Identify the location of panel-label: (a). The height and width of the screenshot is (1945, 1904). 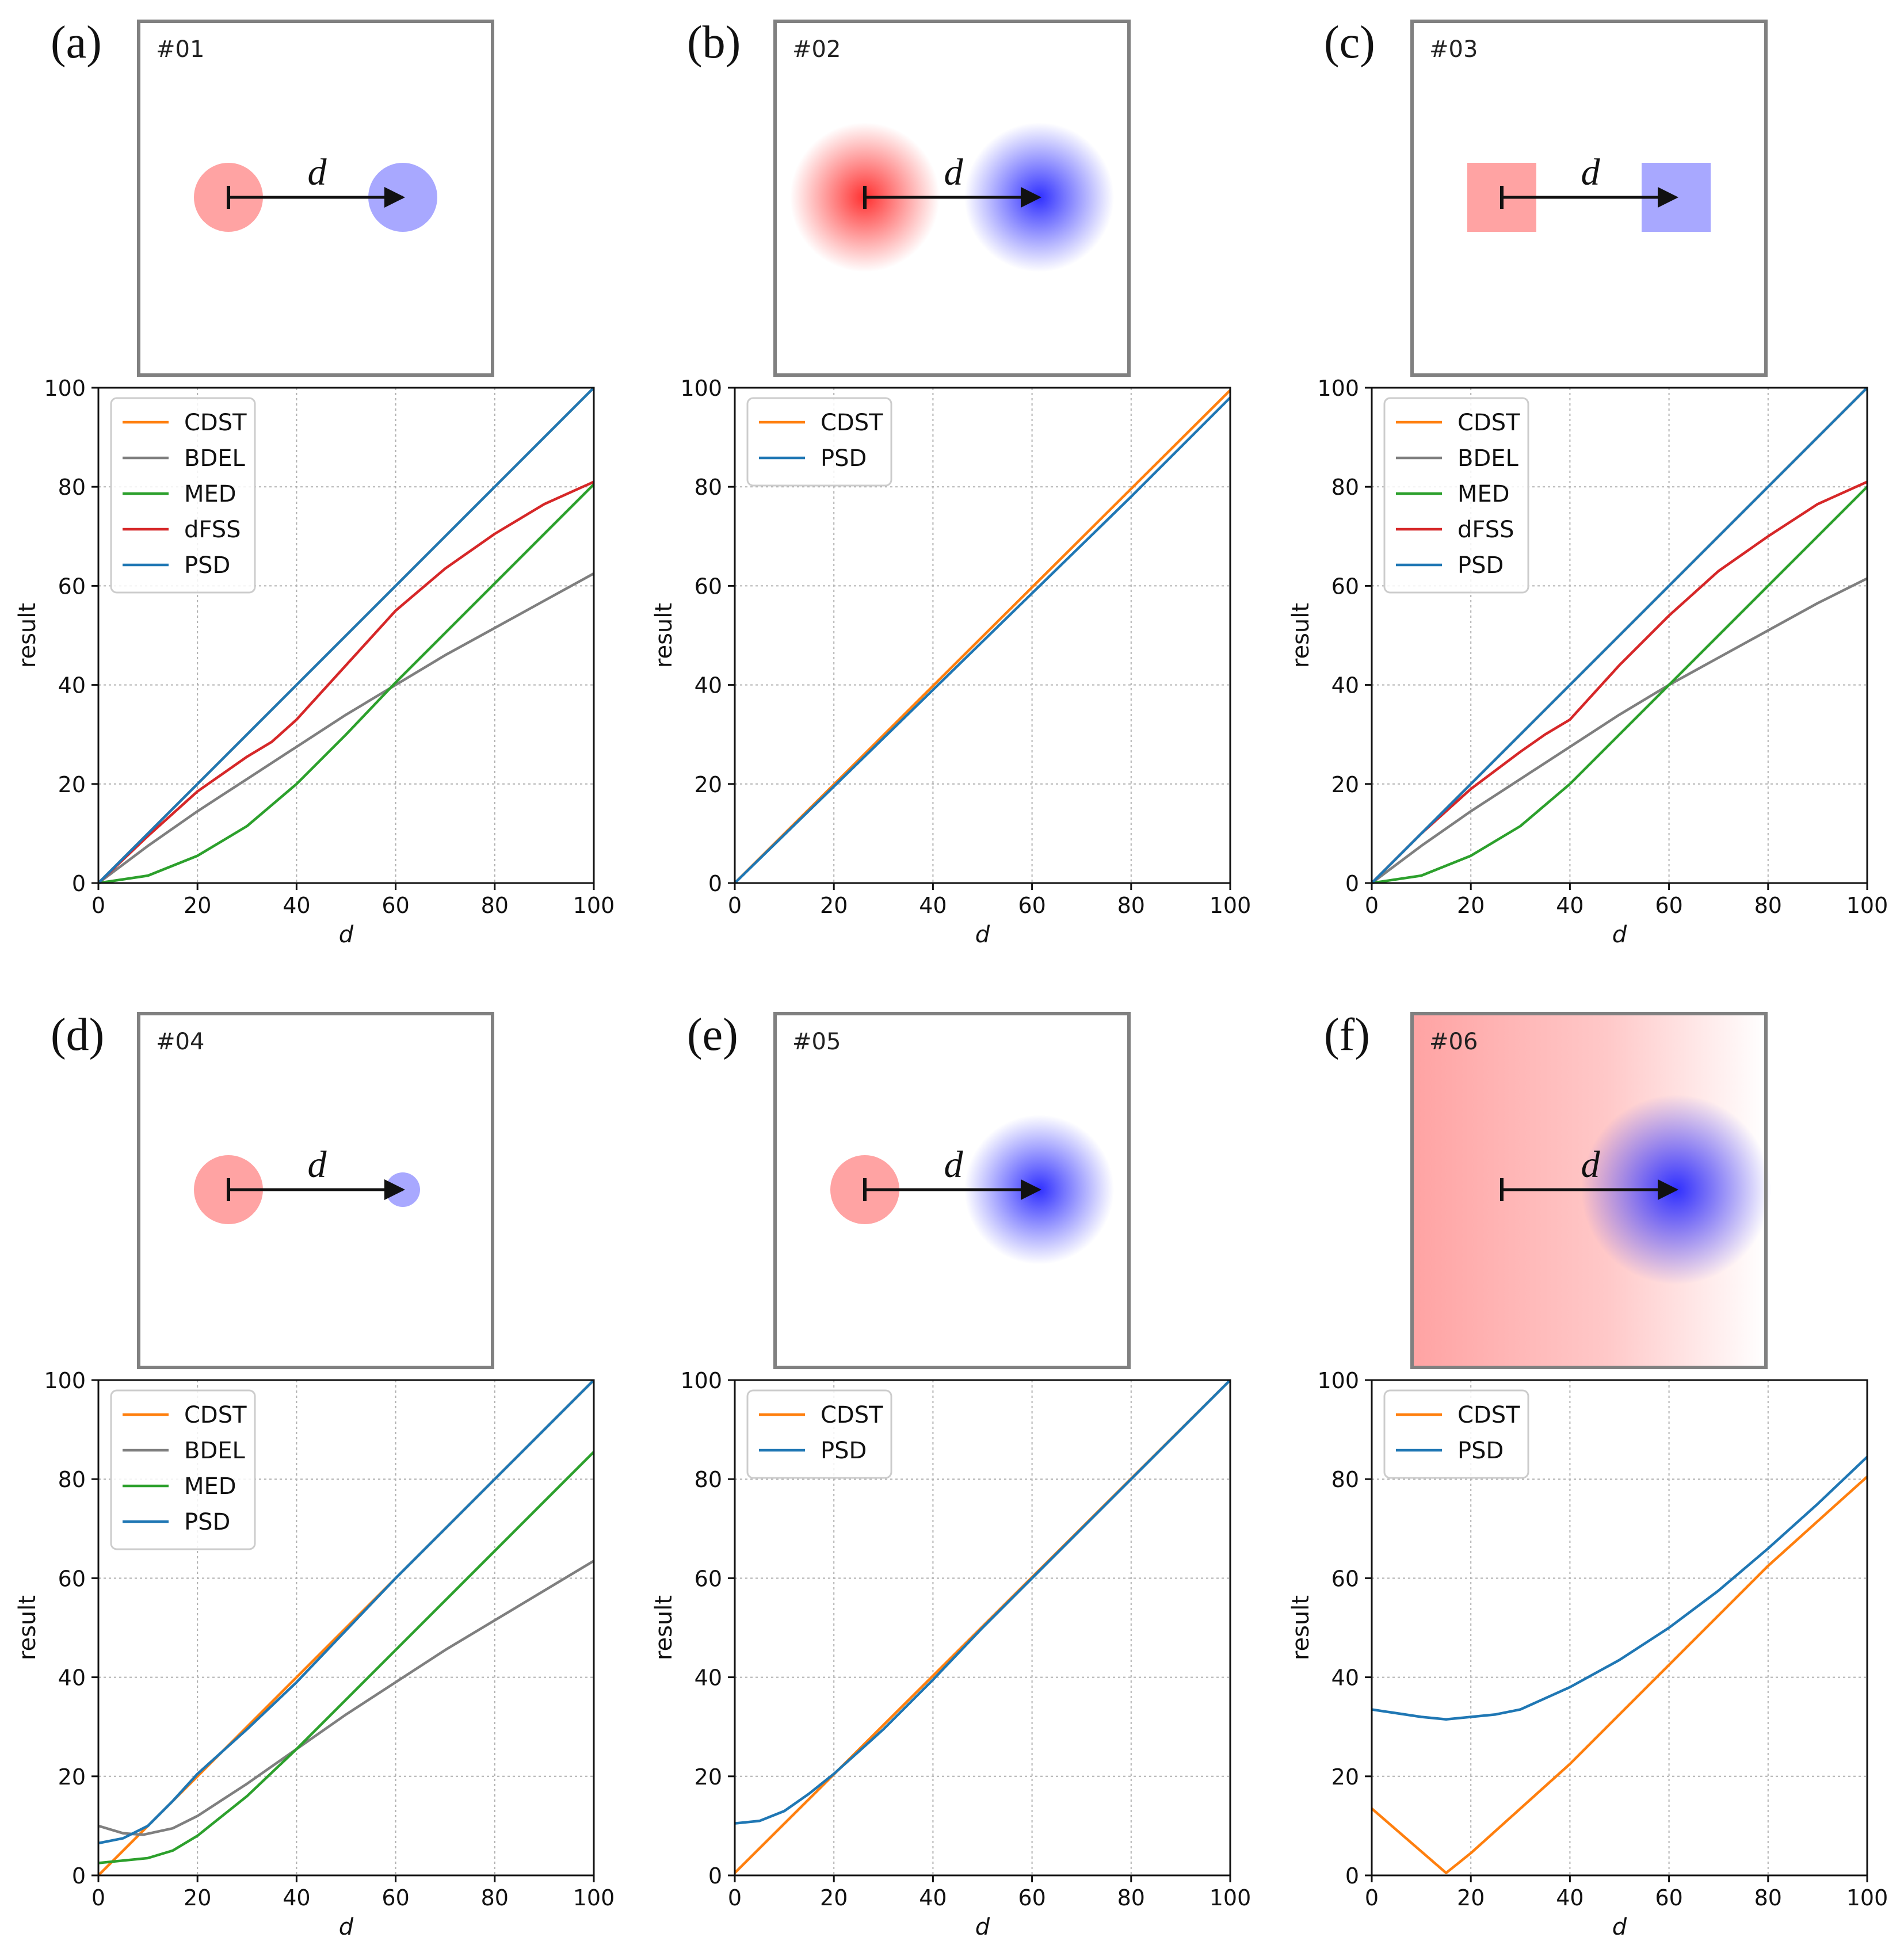
(77, 42).